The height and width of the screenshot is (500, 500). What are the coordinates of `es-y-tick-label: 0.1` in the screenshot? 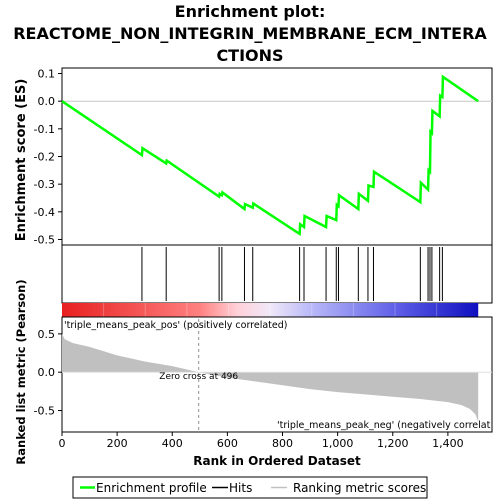 It's located at (47, 74).